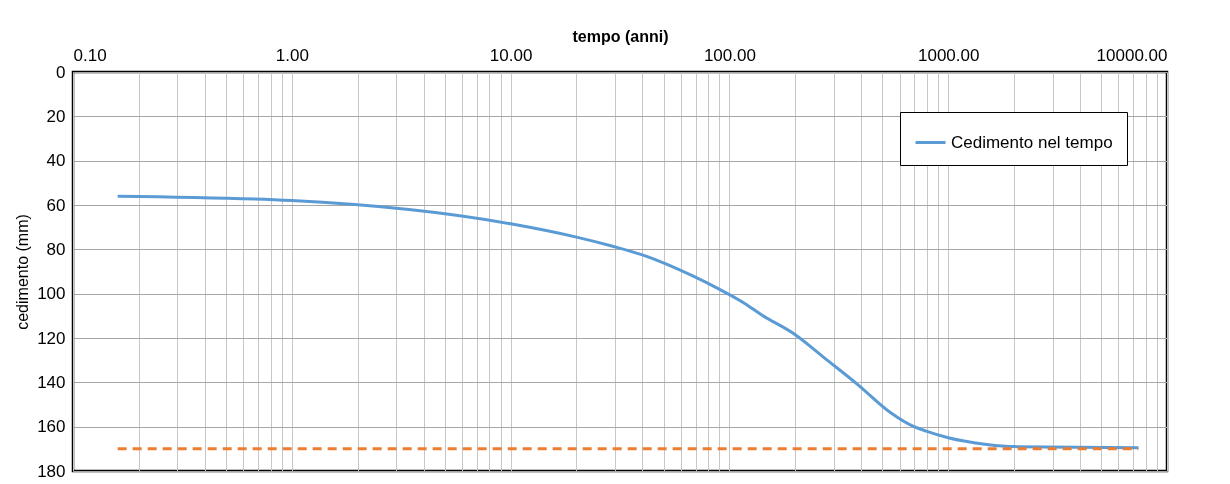 Image resolution: width=1230 pixels, height=484 pixels. What do you see at coordinates (56, 116) in the screenshot?
I see `y-tick-label: 20` at bounding box center [56, 116].